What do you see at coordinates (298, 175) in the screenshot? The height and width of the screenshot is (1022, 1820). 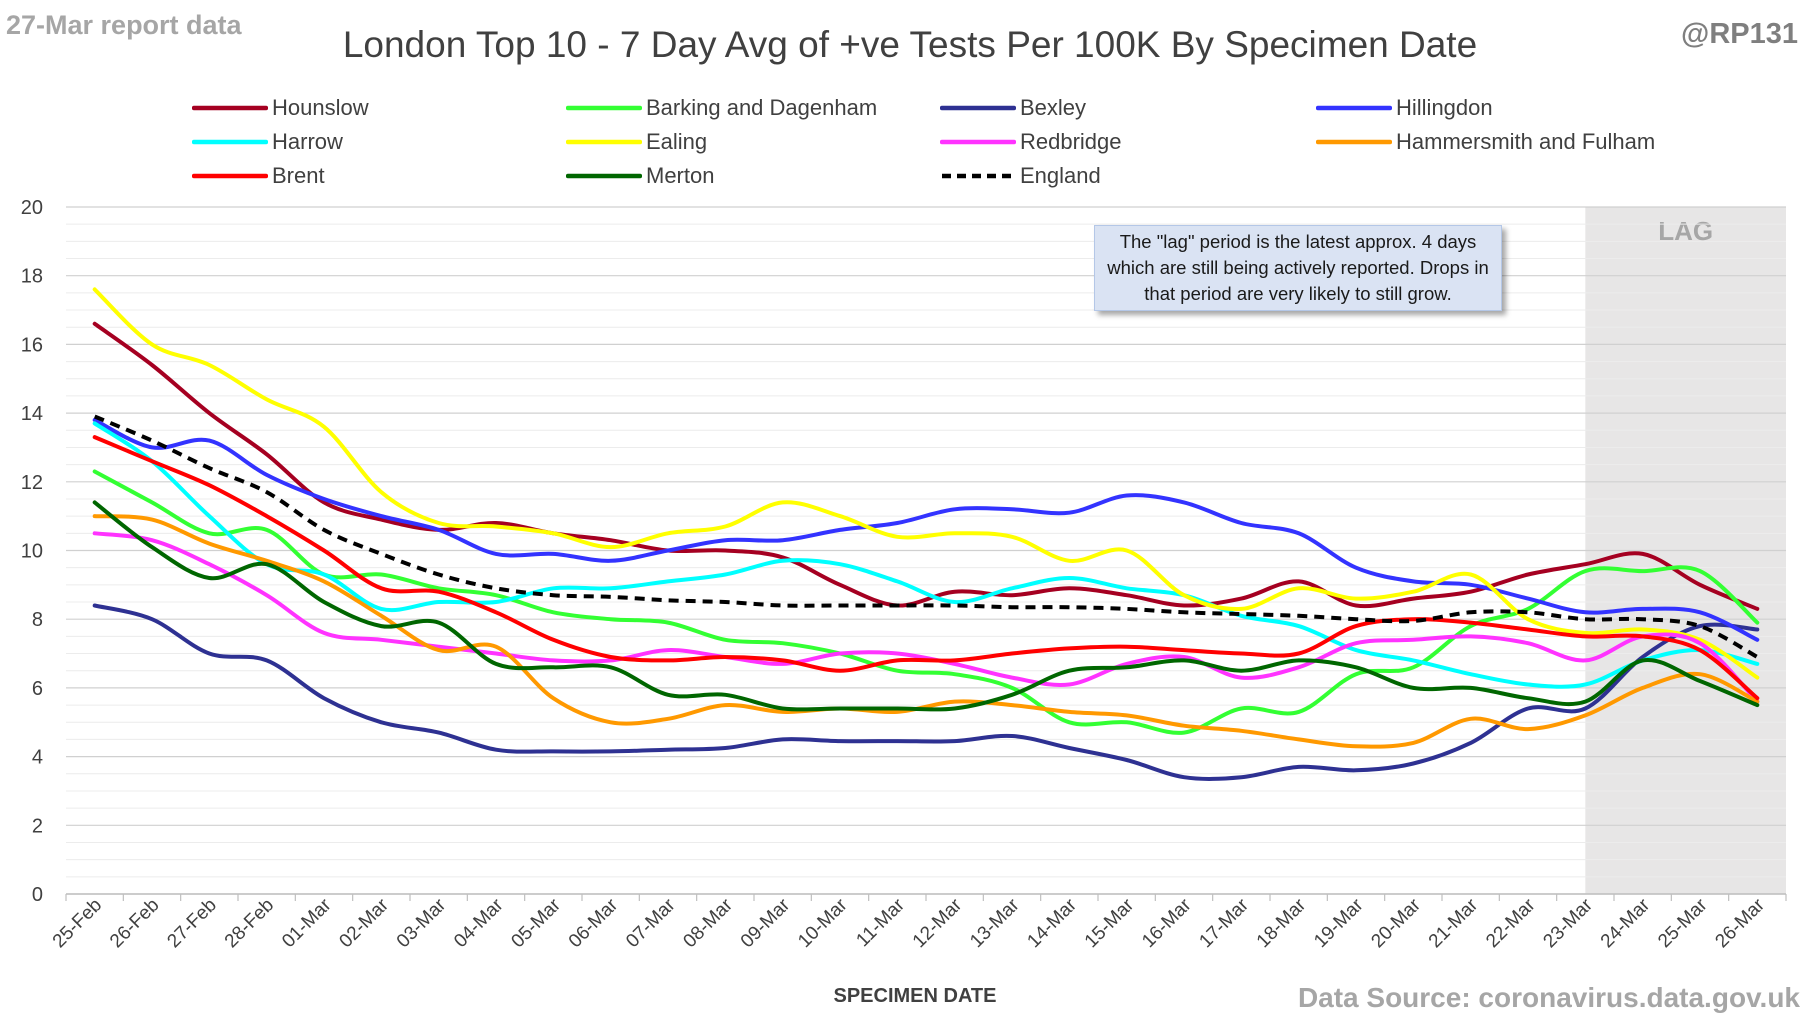 I see `legend-label: Brent` at bounding box center [298, 175].